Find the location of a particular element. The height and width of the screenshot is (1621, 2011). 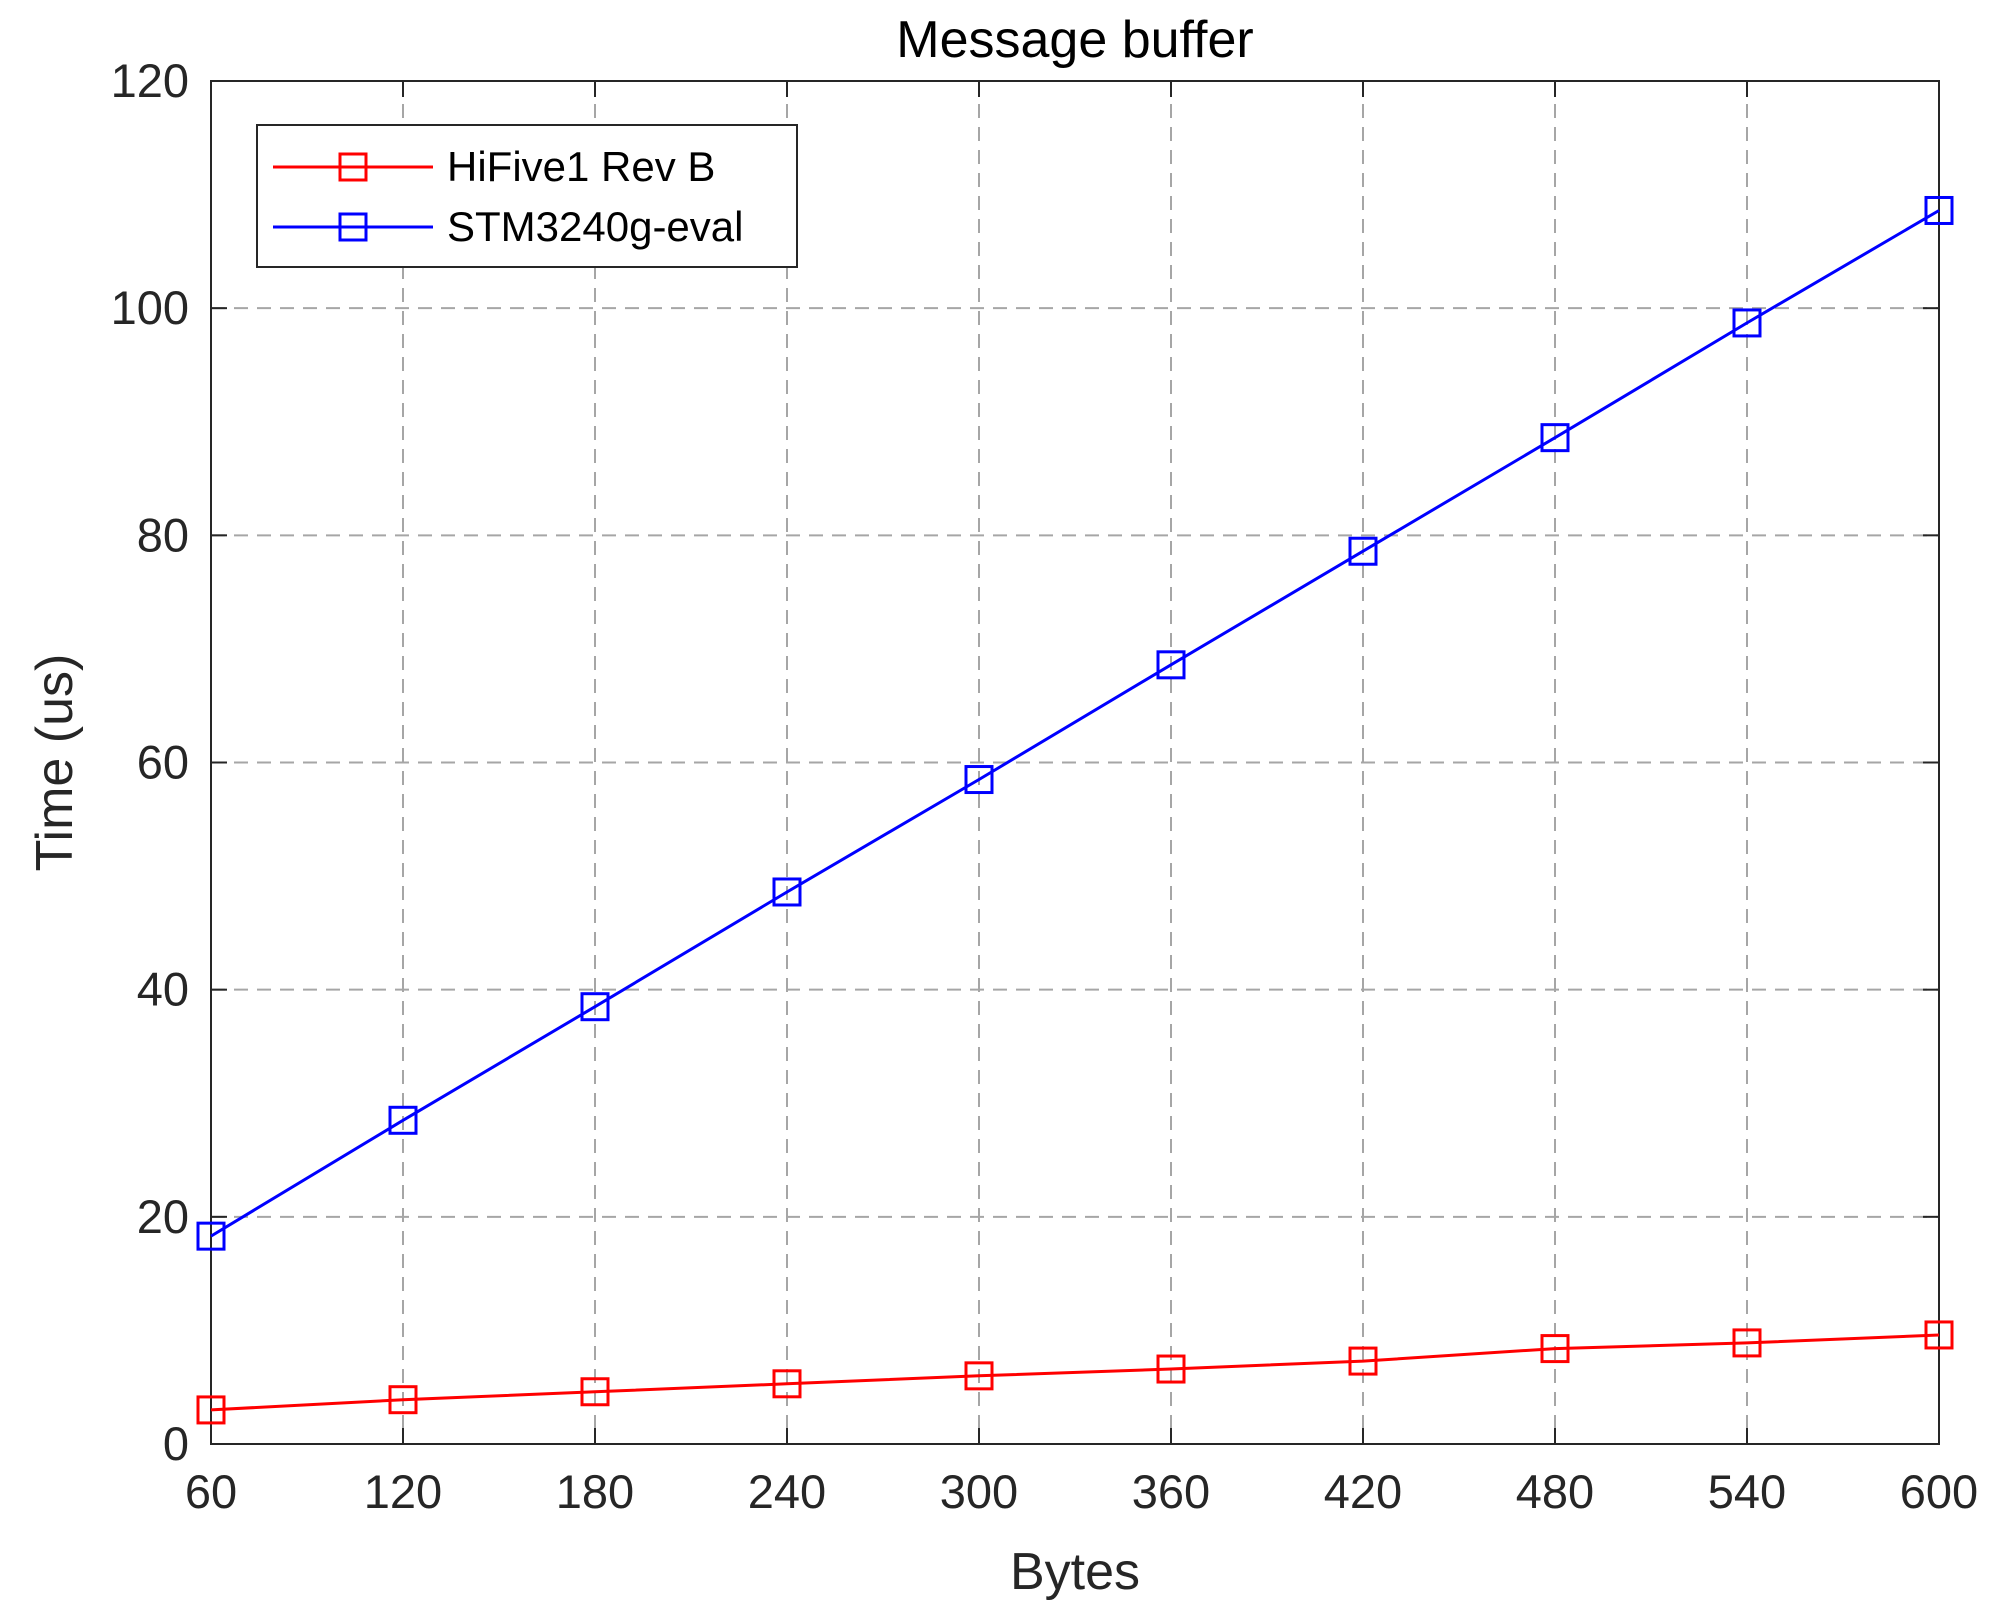

series-line is located at coordinates (1075, 1372).